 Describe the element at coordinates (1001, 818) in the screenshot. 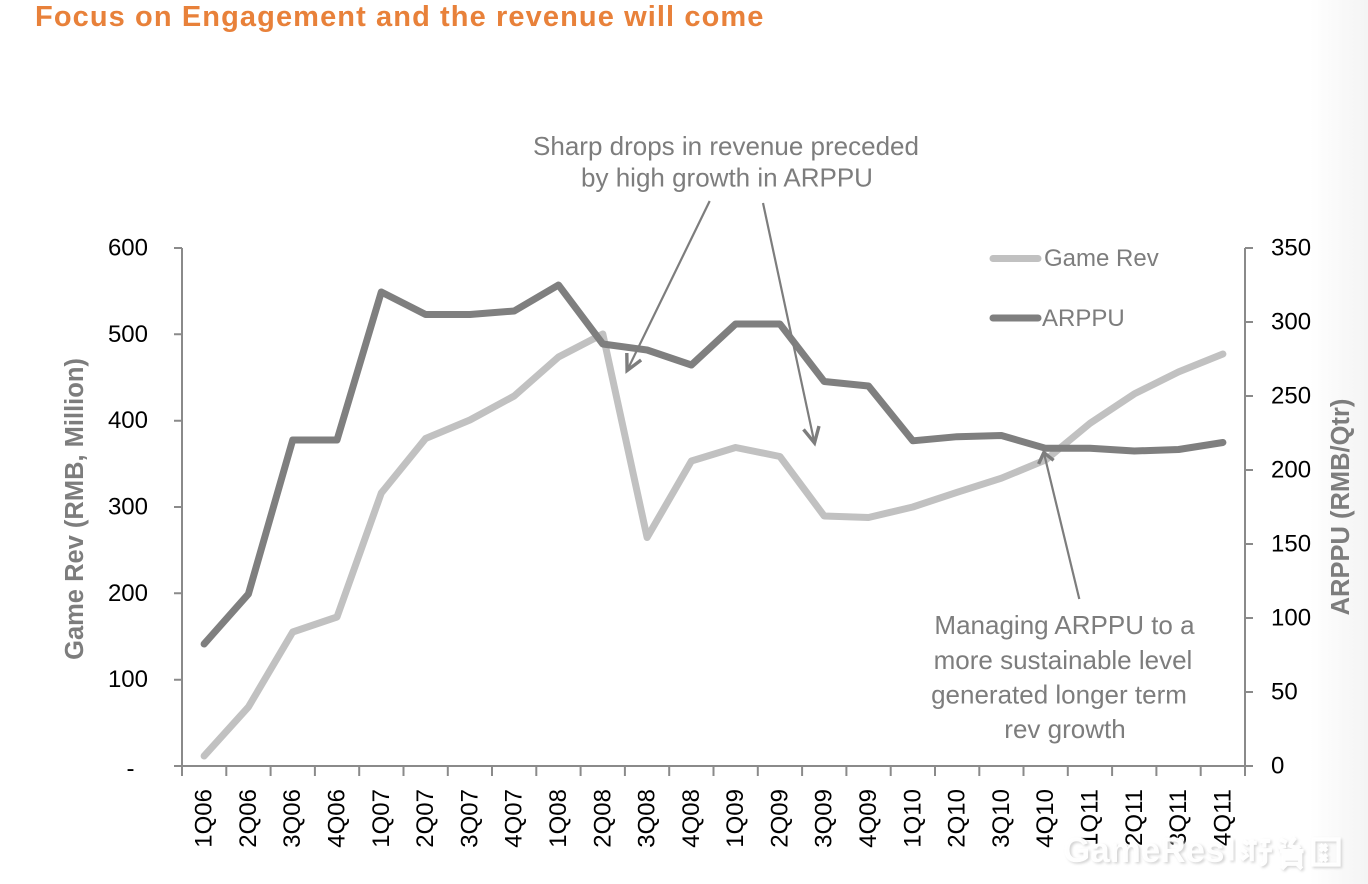

I see `svg-text: 3Q10` at that location.